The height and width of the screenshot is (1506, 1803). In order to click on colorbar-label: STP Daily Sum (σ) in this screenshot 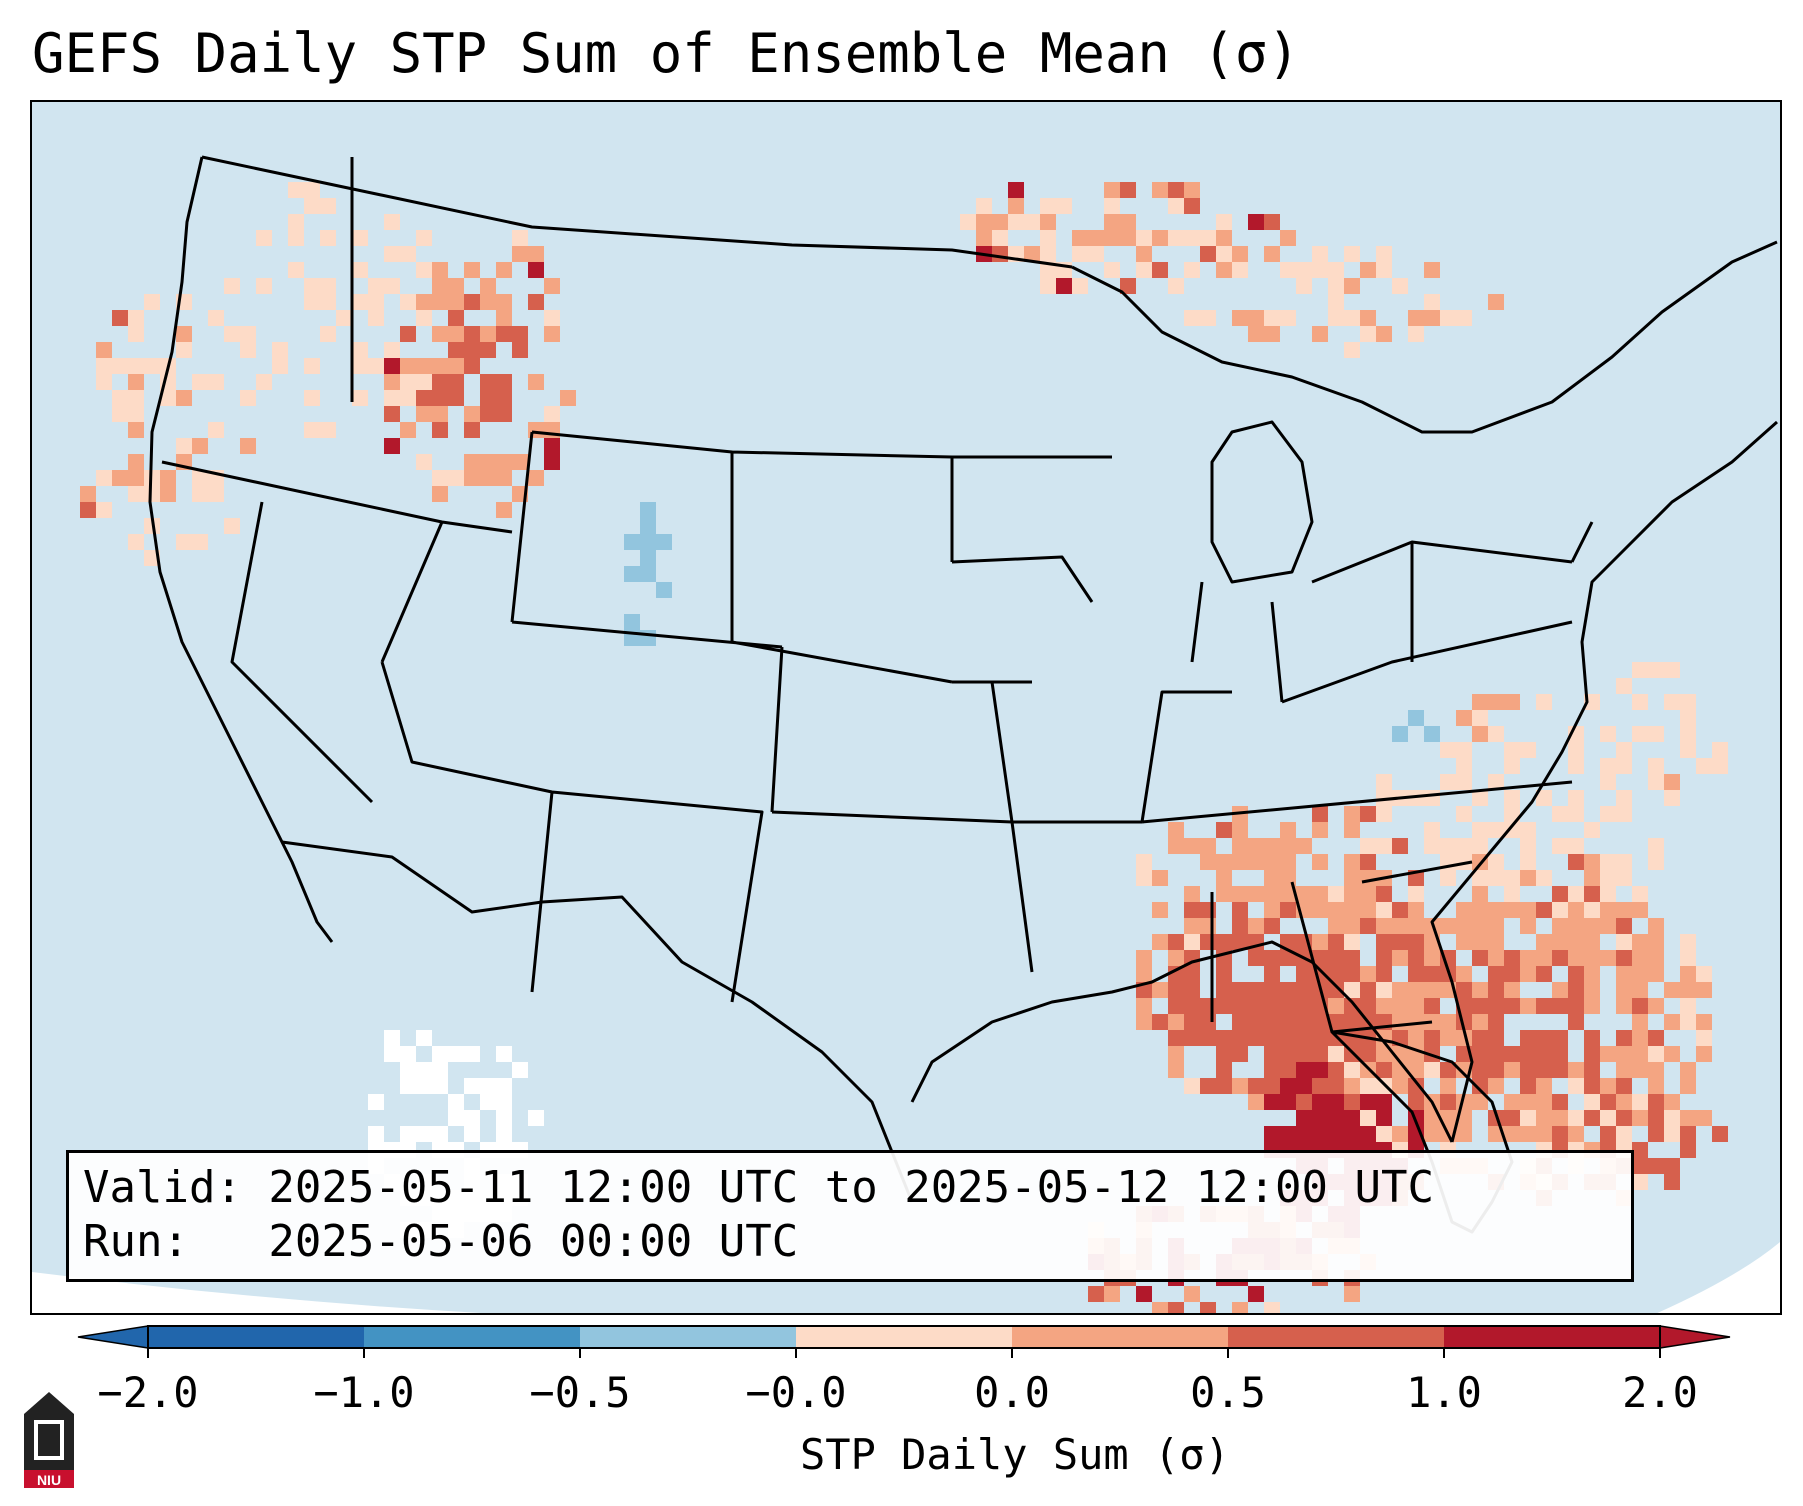, I will do `click(1015, 1454)`.